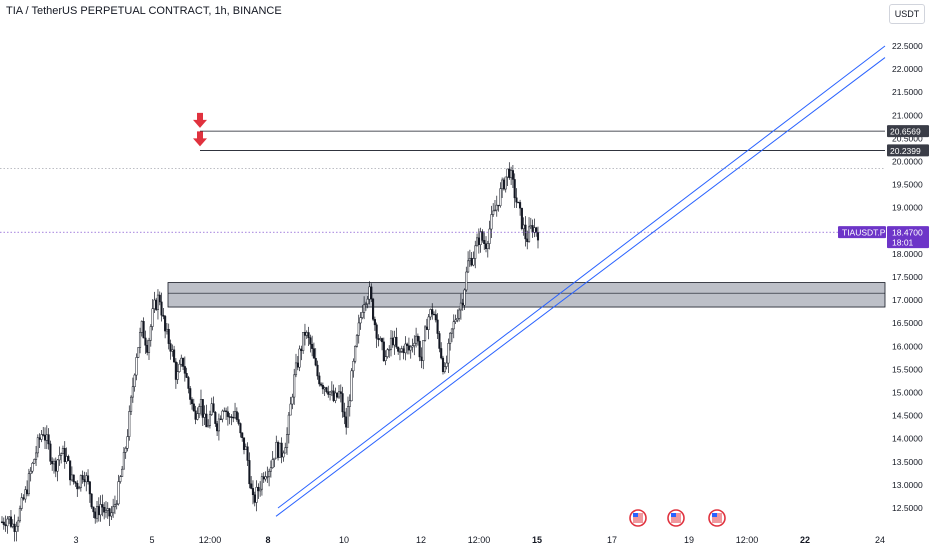  Describe the element at coordinates (907, 254) in the screenshot. I see `y-tick-label: 18.0000` at that location.